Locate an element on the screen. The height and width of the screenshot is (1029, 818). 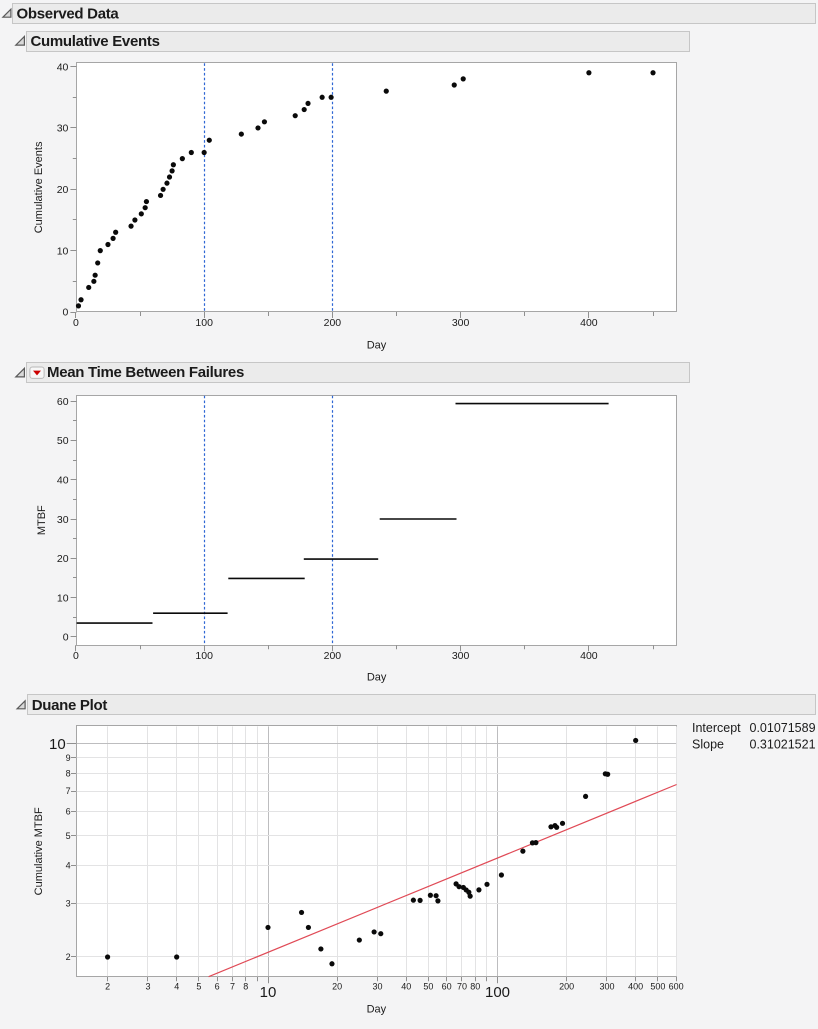
svg-text: 500 is located at coordinates (657, 987).